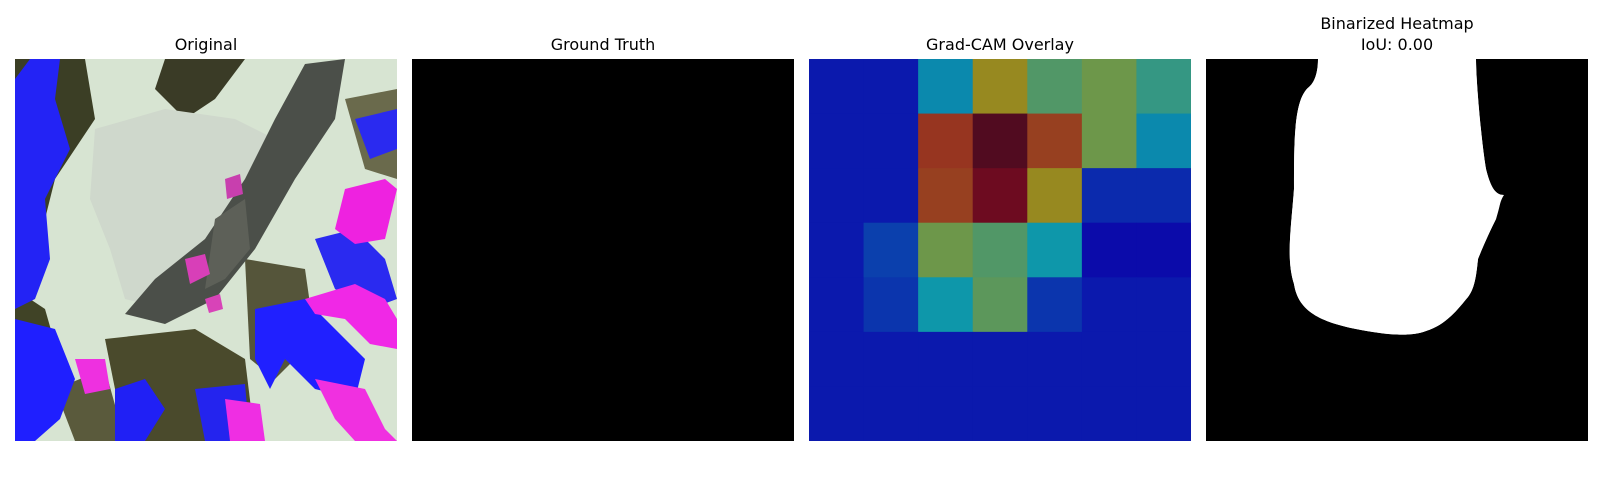 This screenshot has height=500, width=1600. Describe the element at coordinates (1000, 44) in the screenshot. I see `panel-title-gradcam: Grad-CAM Overlay` at that location.